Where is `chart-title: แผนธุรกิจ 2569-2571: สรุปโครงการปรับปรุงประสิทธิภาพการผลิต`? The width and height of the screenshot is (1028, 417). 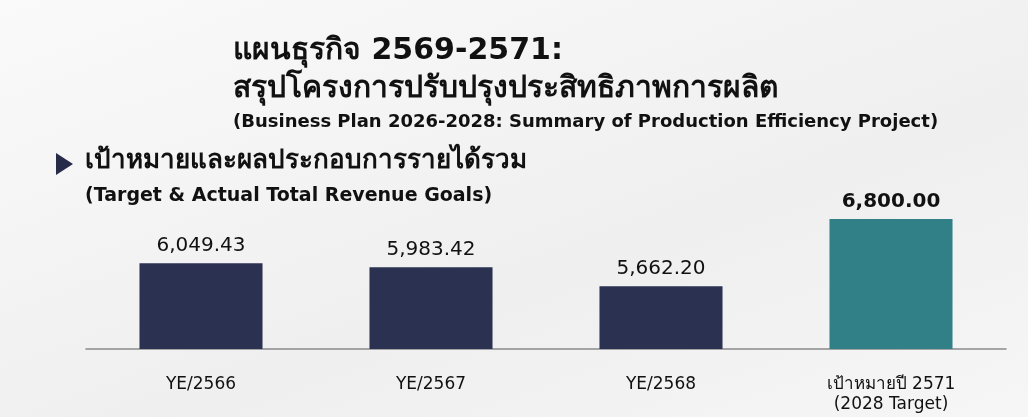
chart-title: แผนธุรกิจ 2569-2571: สรุปโครงการปรับปรุงประสิทธิภาพการผลิต is located at coordinates (505, 68).